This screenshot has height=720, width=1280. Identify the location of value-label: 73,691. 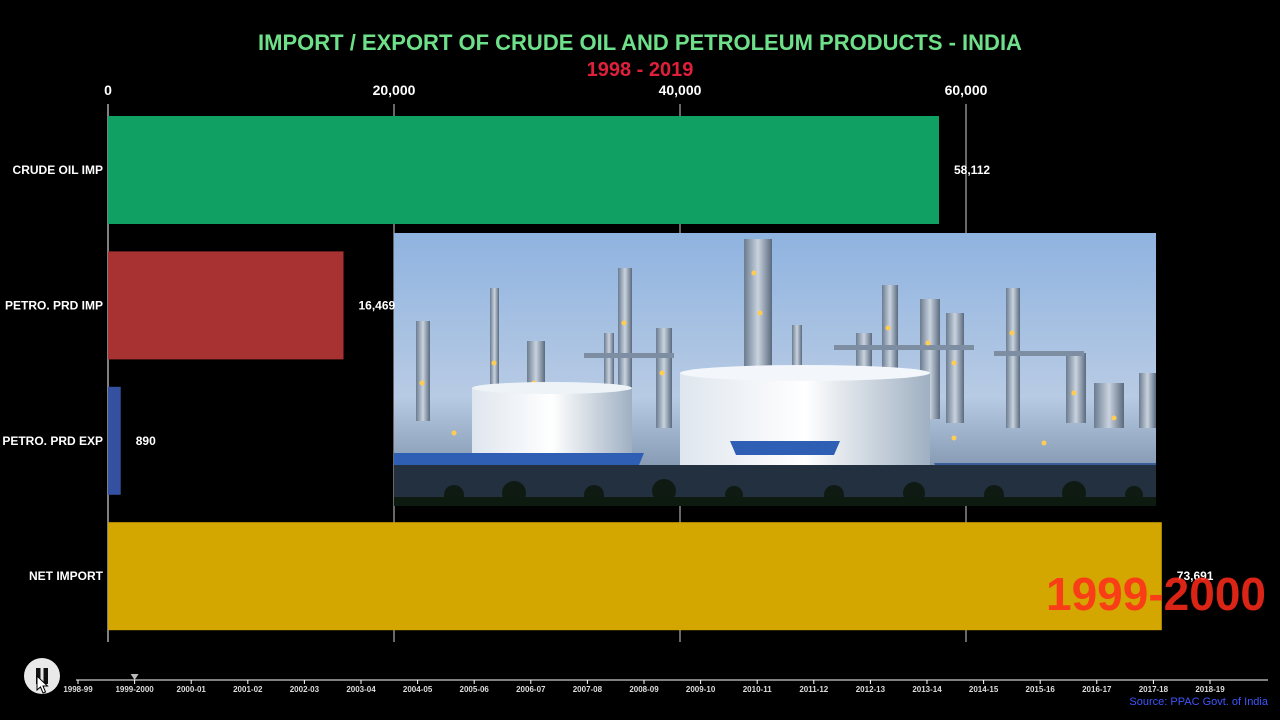
(1195, 576).